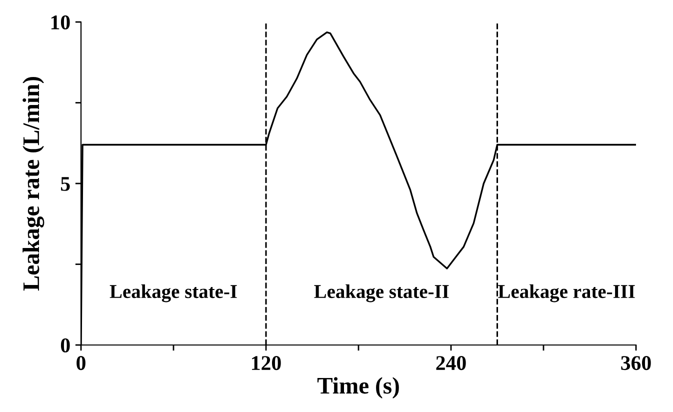 The image size is (673, 412). Describe the element at coordinates (451, 363) in the screenshot. I see `x-tick-label: 240` at that location.